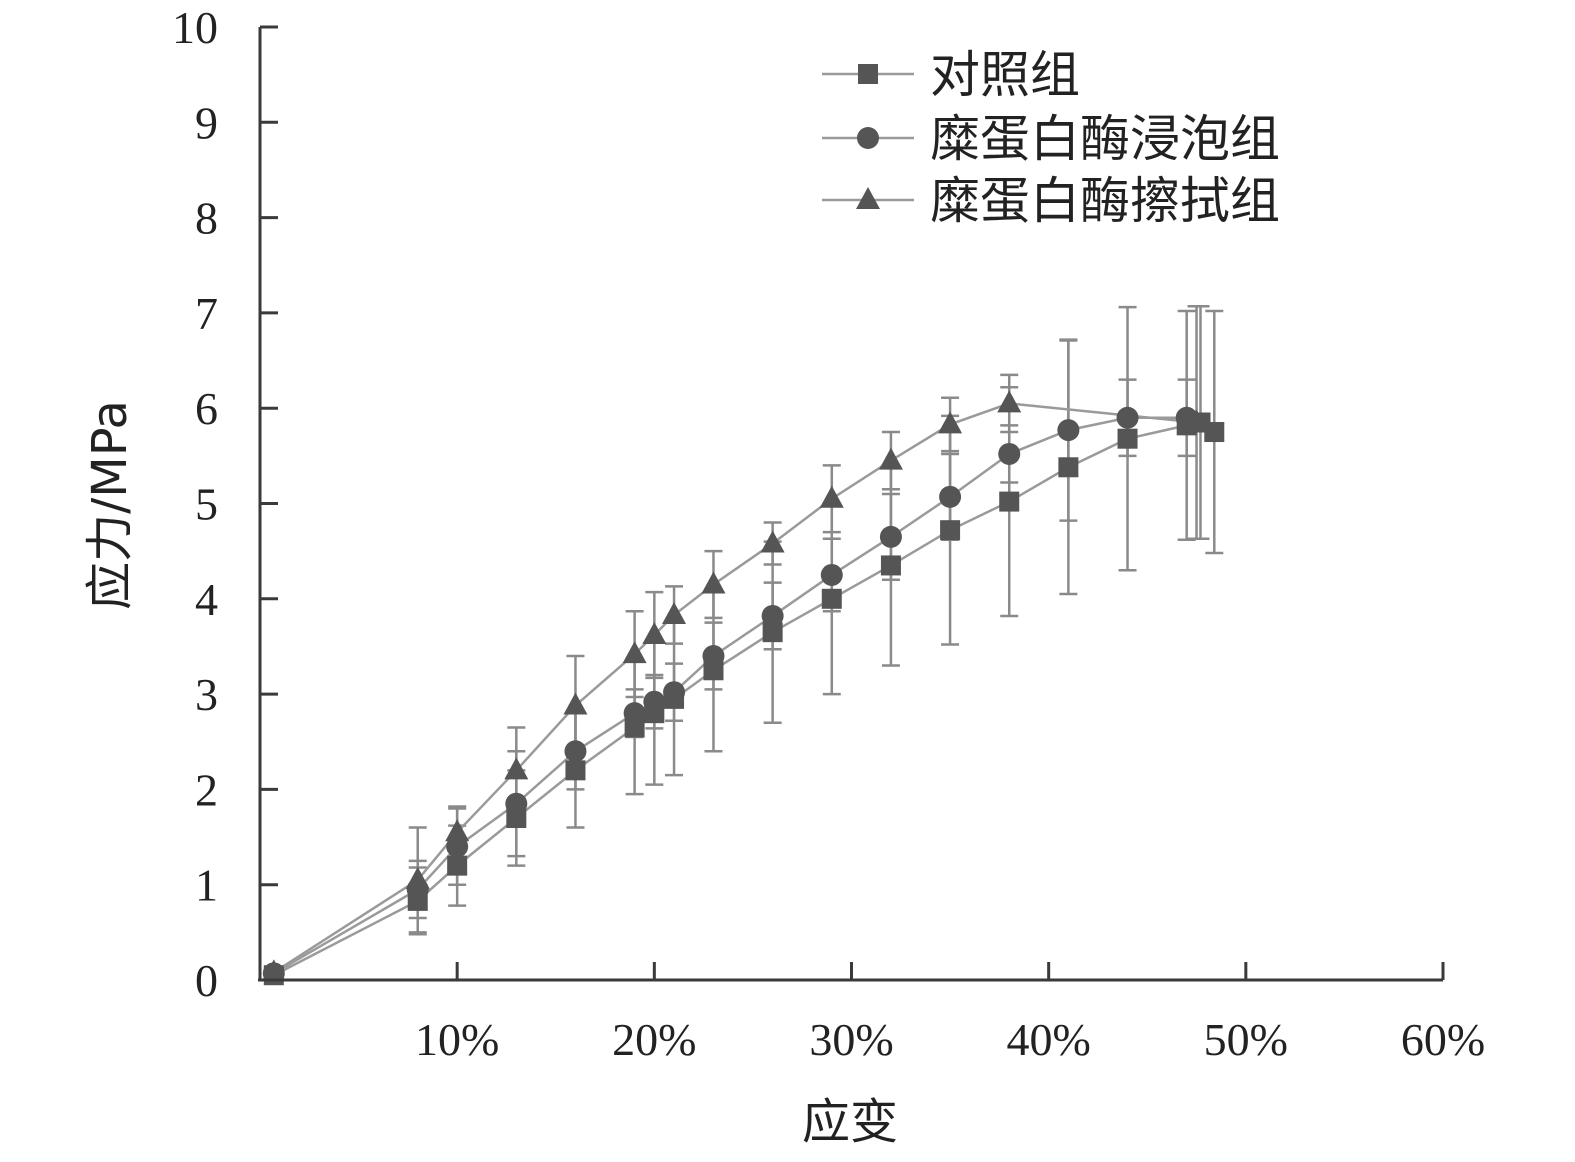  I want to click on y-tick-label: 9, so click(206, 122).